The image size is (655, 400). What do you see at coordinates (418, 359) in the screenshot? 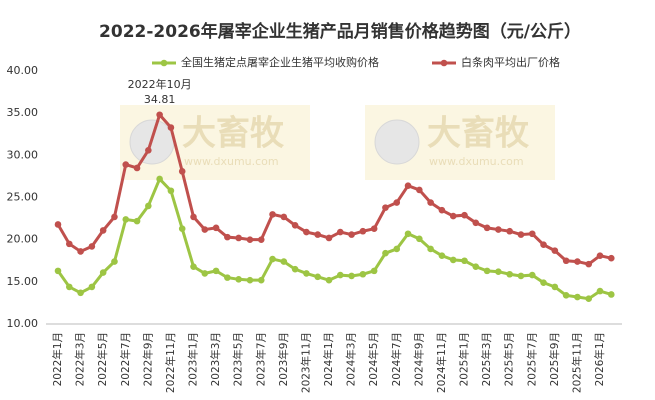
I see `x-tick-label: 2024年9月` at bounding box center [418, 359].